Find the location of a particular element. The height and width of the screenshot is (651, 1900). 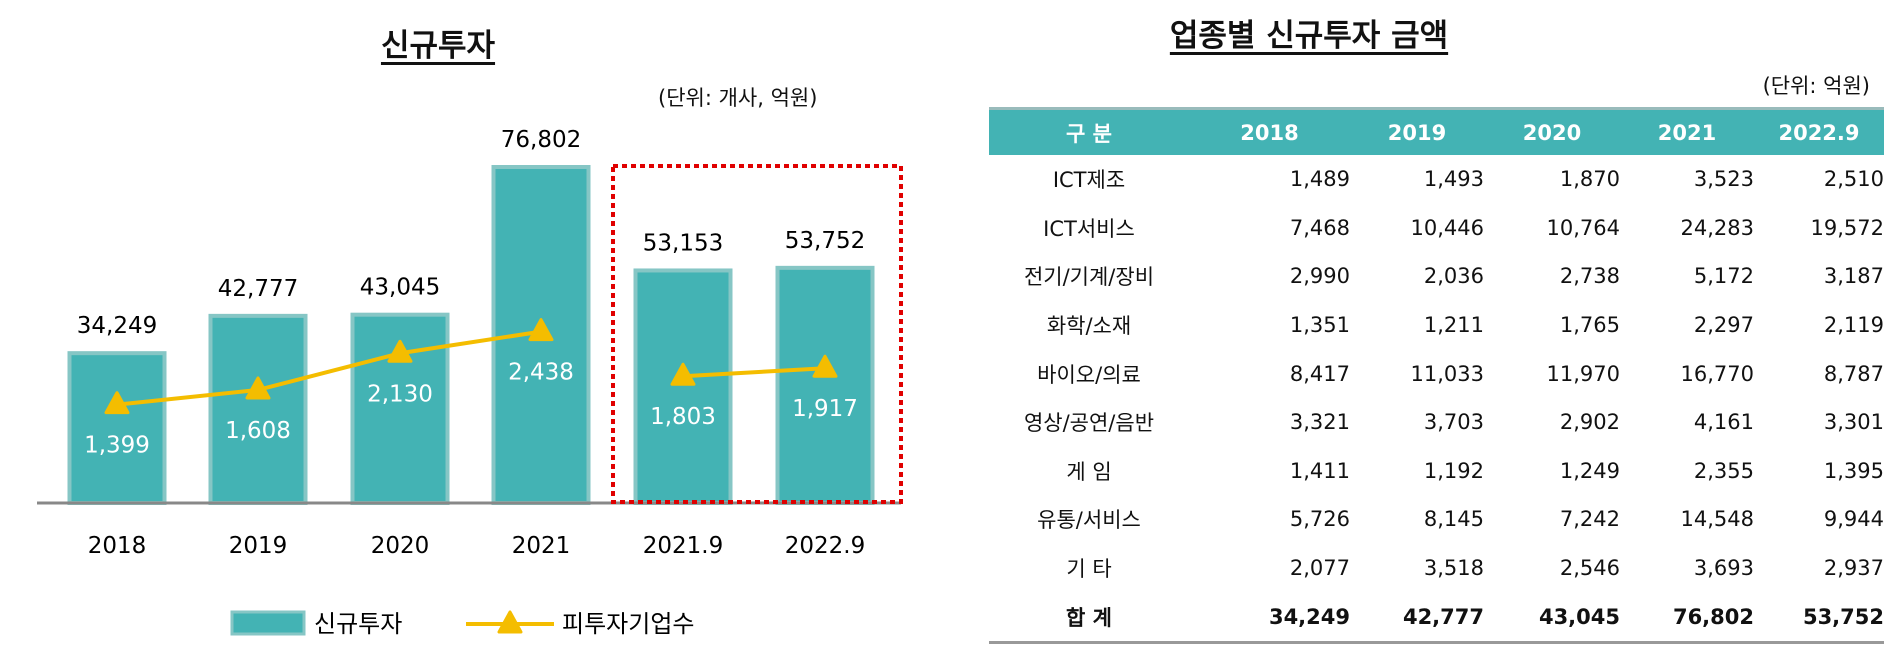

legend-triangle-icon is located at coordinates (510, 622).